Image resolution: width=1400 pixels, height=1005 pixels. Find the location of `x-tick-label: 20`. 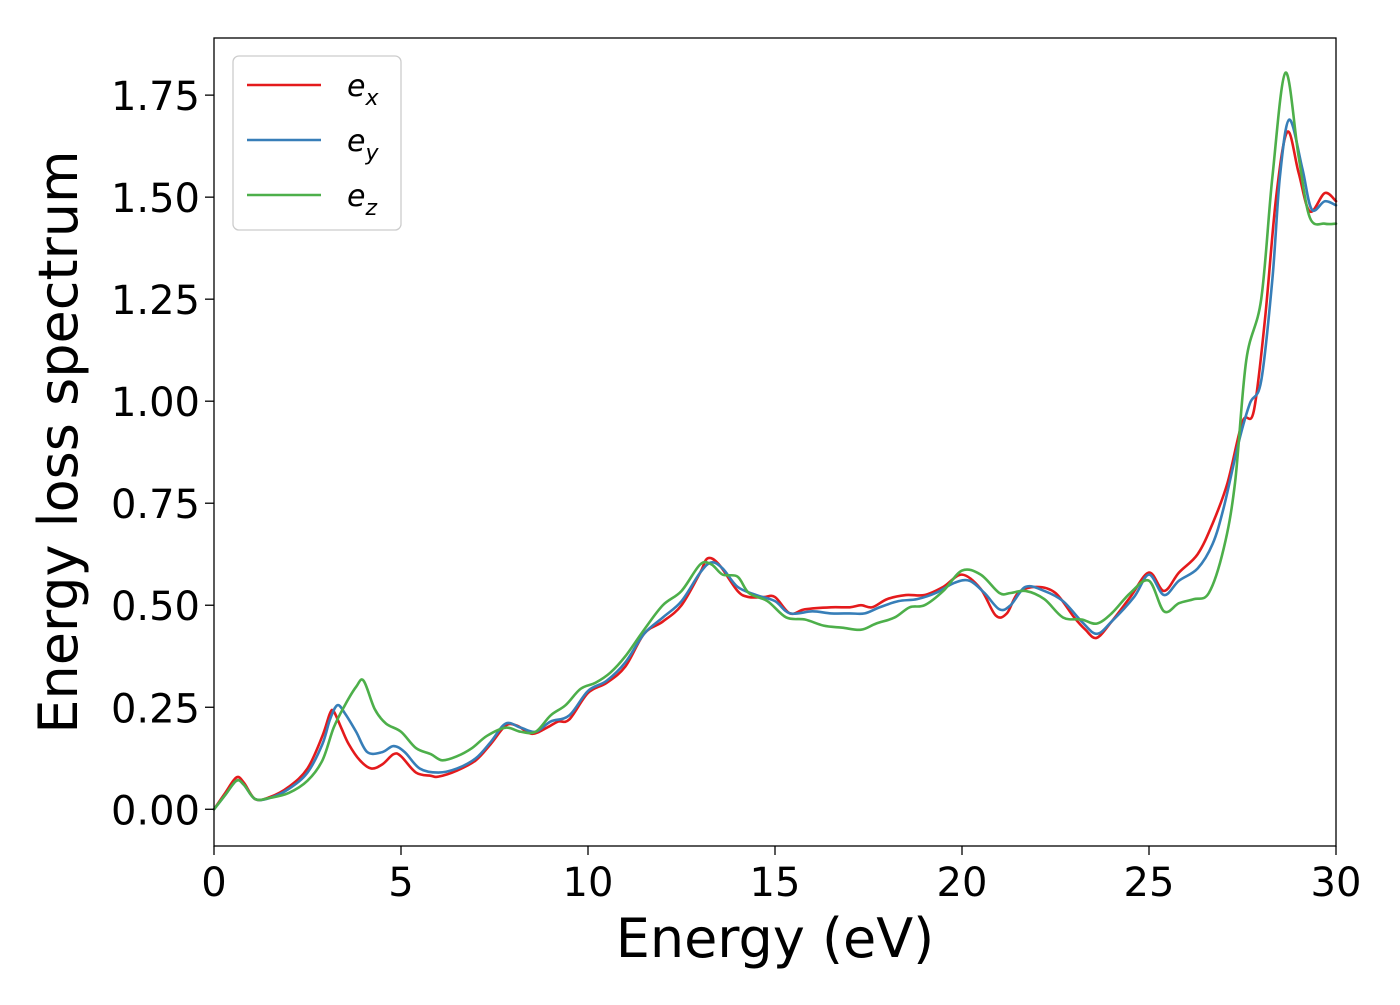

x-tick-label: 20 is located at coordinates (962, 883).